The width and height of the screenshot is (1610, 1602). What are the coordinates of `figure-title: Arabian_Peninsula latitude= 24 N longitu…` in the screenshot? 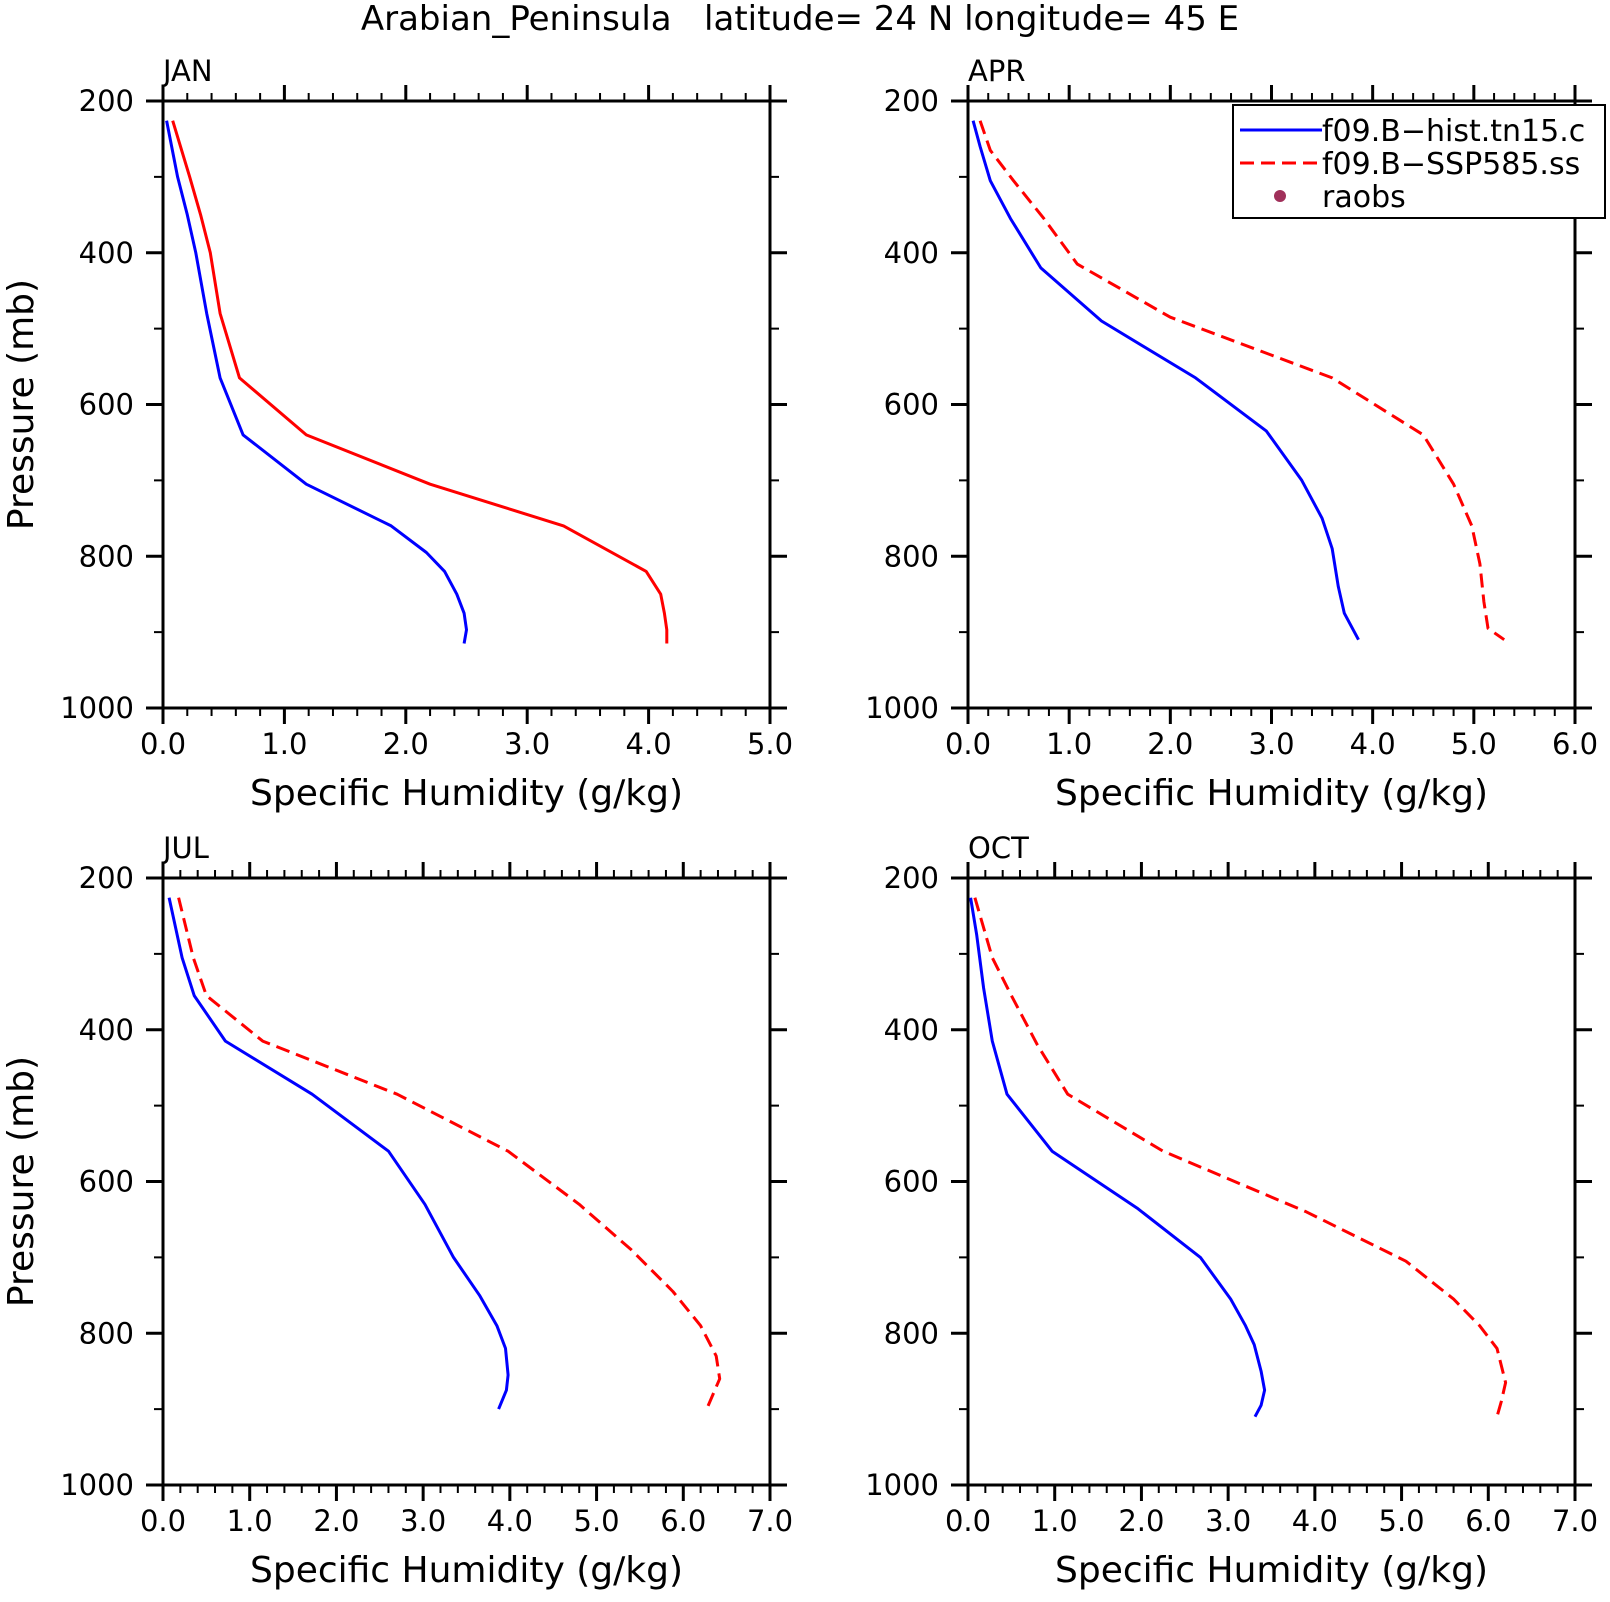 It's located at (800, 19).